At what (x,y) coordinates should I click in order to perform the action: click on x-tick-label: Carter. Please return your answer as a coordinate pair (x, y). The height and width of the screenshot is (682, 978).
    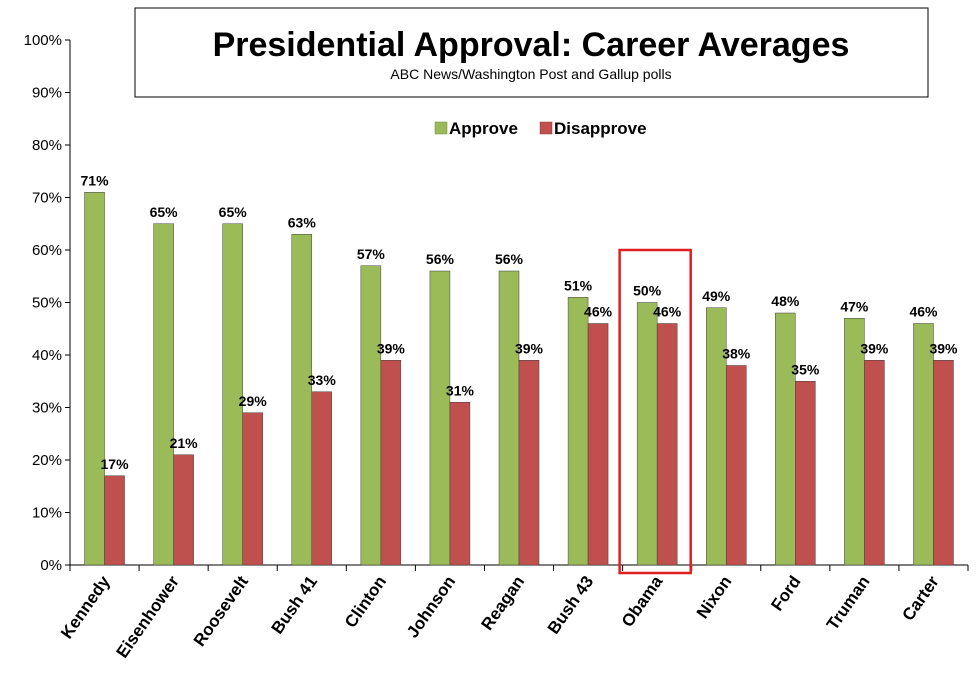
    Looking at the image, I should click on (920, 598).